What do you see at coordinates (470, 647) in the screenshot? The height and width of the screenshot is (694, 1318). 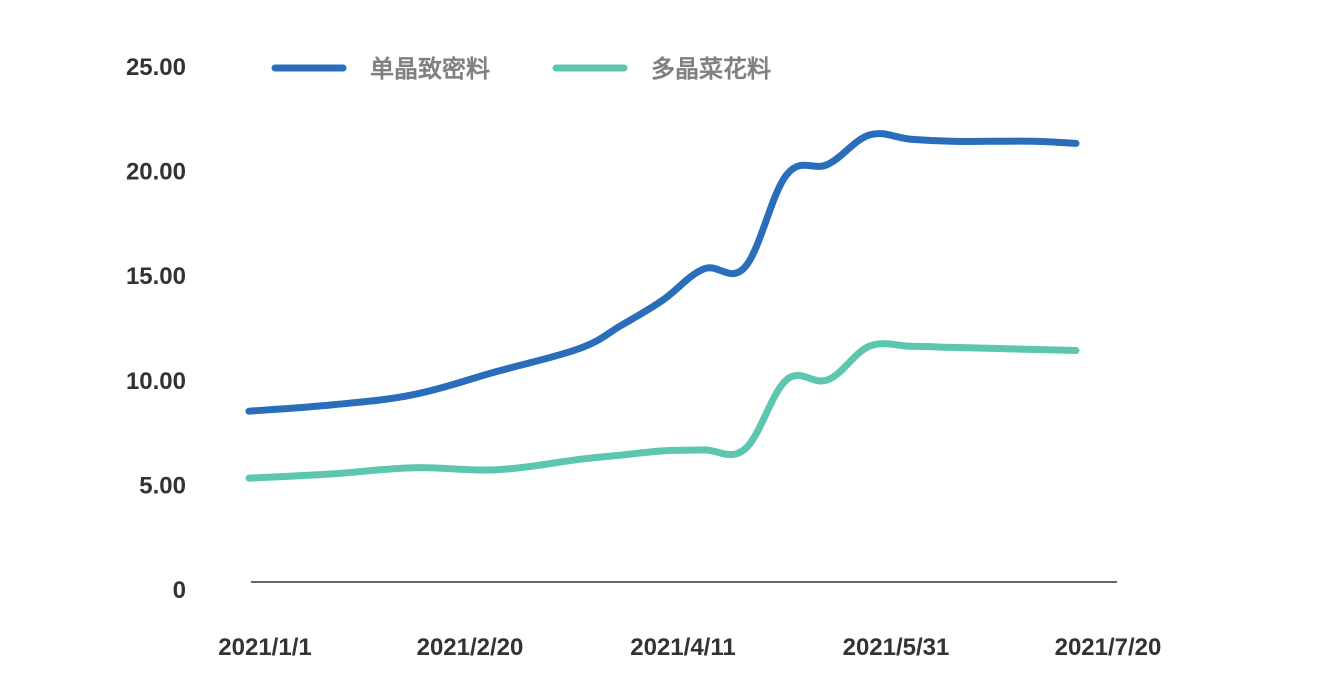 I see `x-tick-label: 2021/2/20` at bounding box center [470, 647].